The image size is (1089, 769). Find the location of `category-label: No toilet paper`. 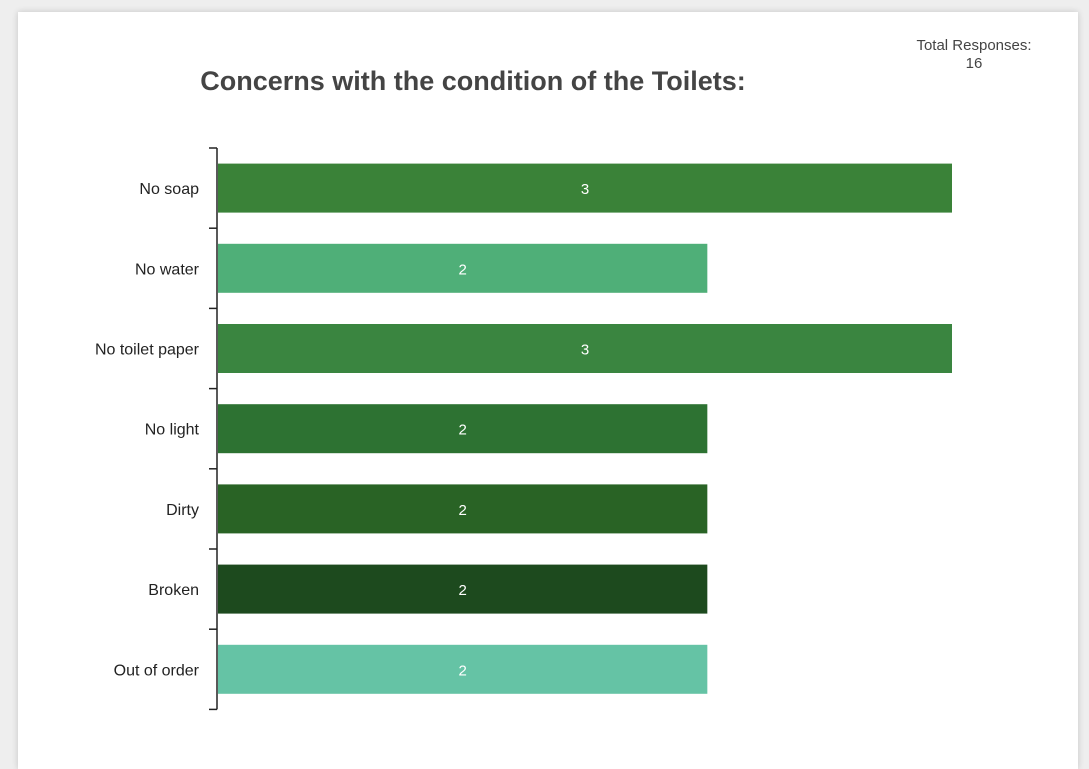

category-label: No toilet paper is located at coordinates (147, 350).